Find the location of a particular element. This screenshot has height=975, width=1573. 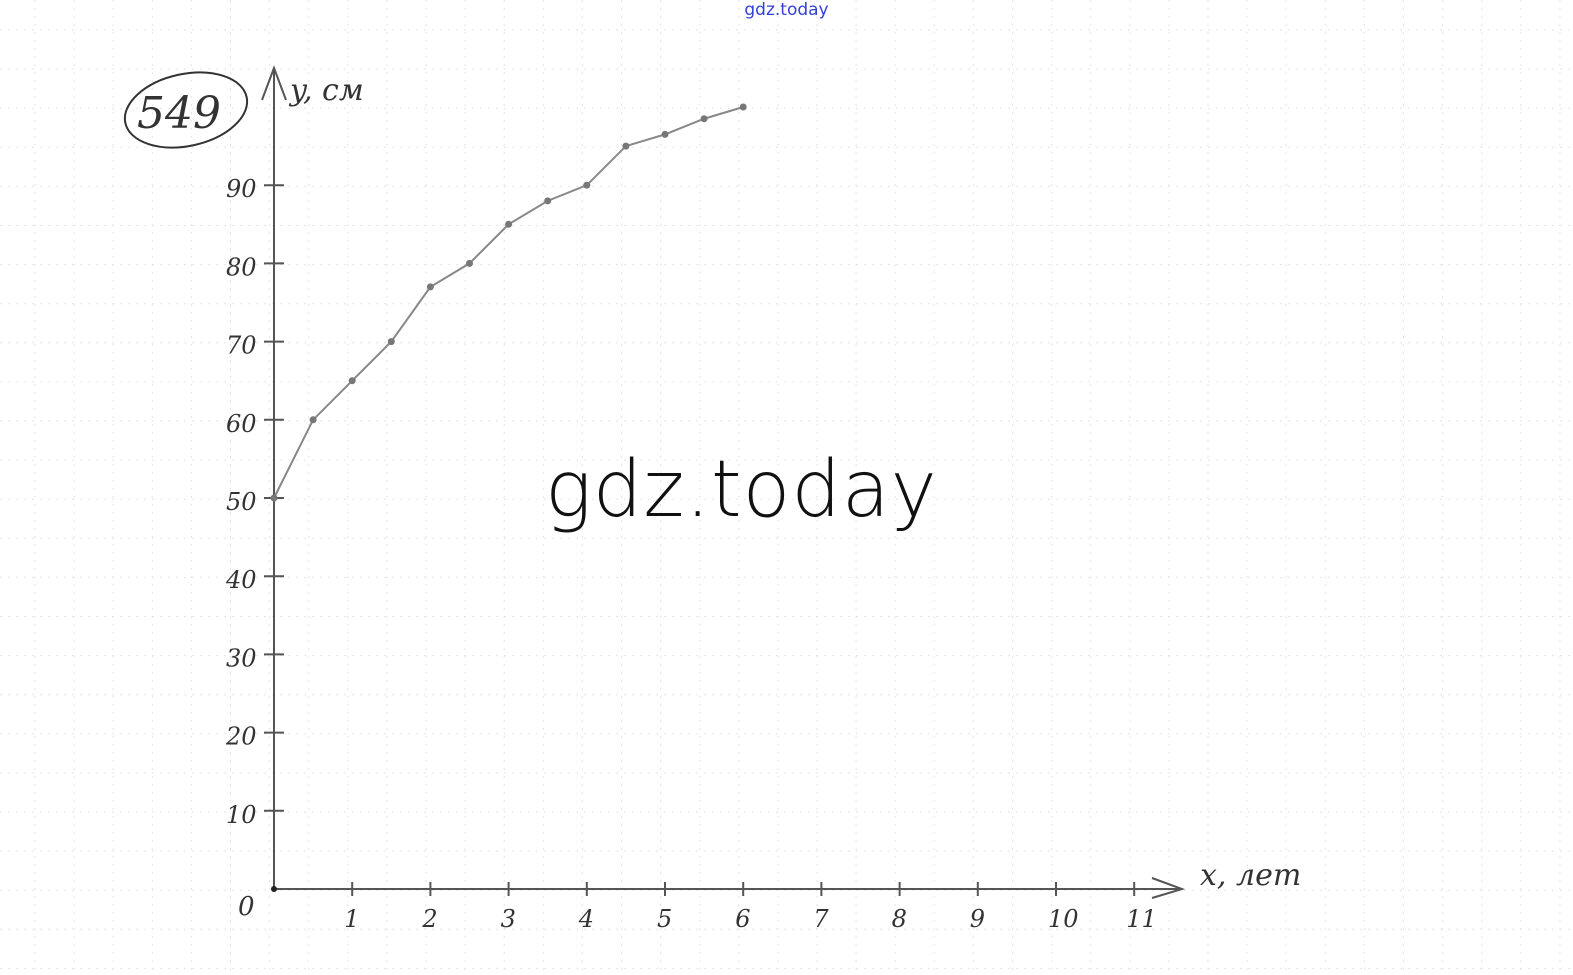

x-tick-label: 2 is located at coordinates (429, 919).